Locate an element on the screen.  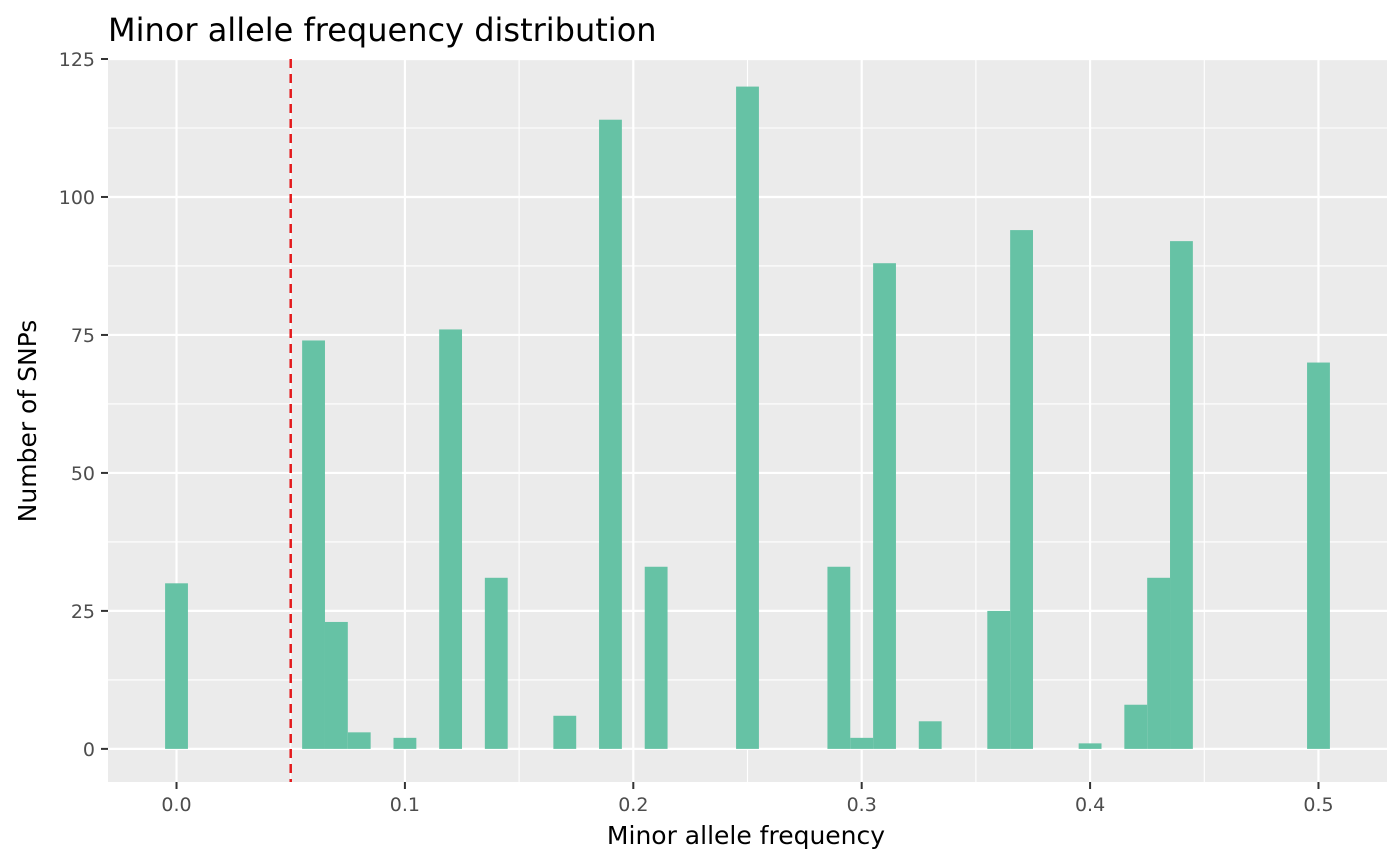
y-tick-label: 50 is located at coordinates (83, 474).